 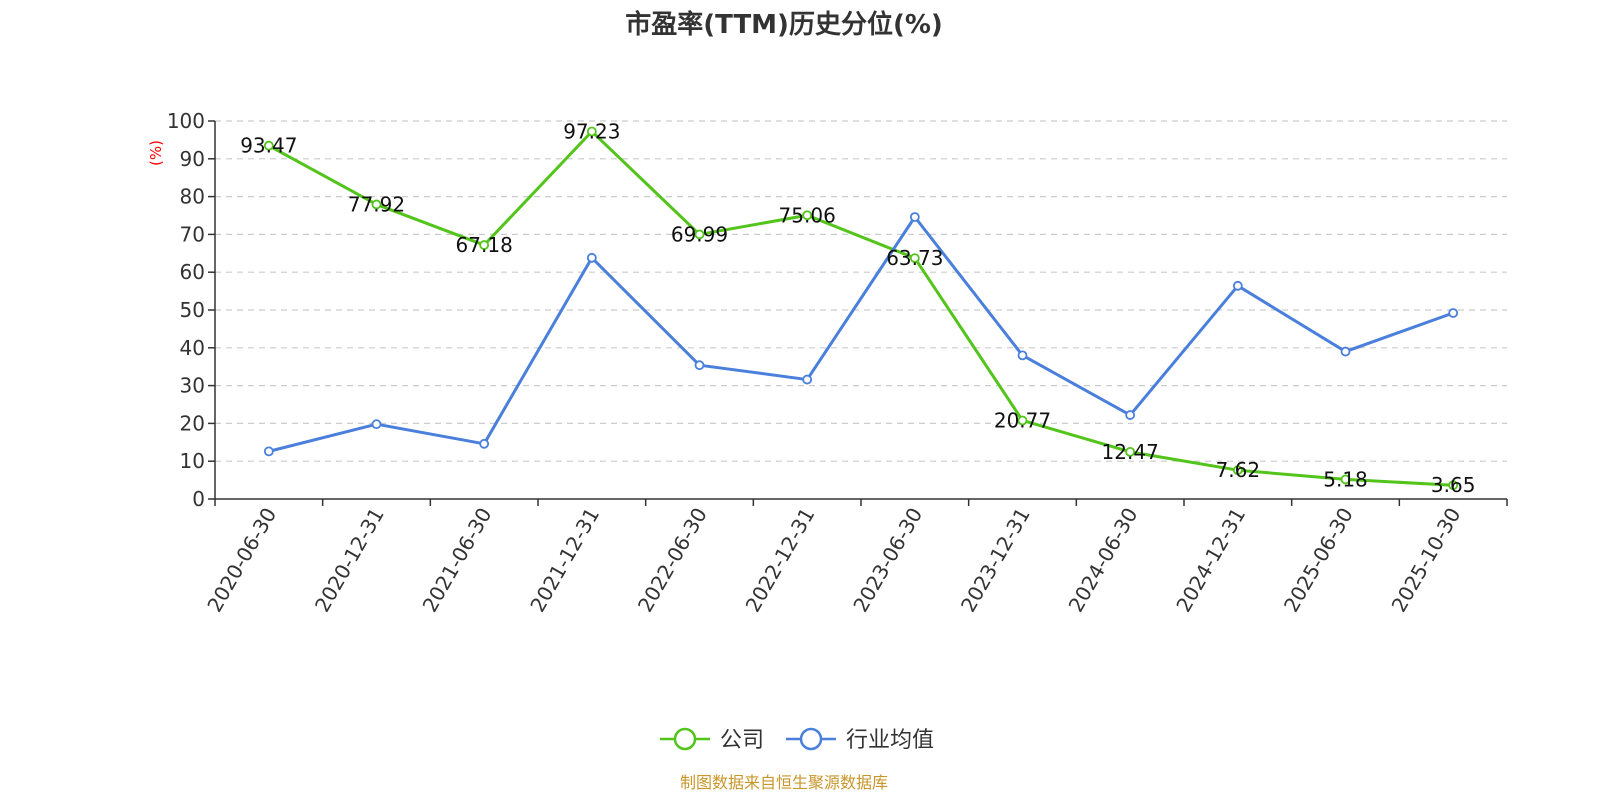 I want to click on legend-label: 行业均值, so click(x=890, y=740).